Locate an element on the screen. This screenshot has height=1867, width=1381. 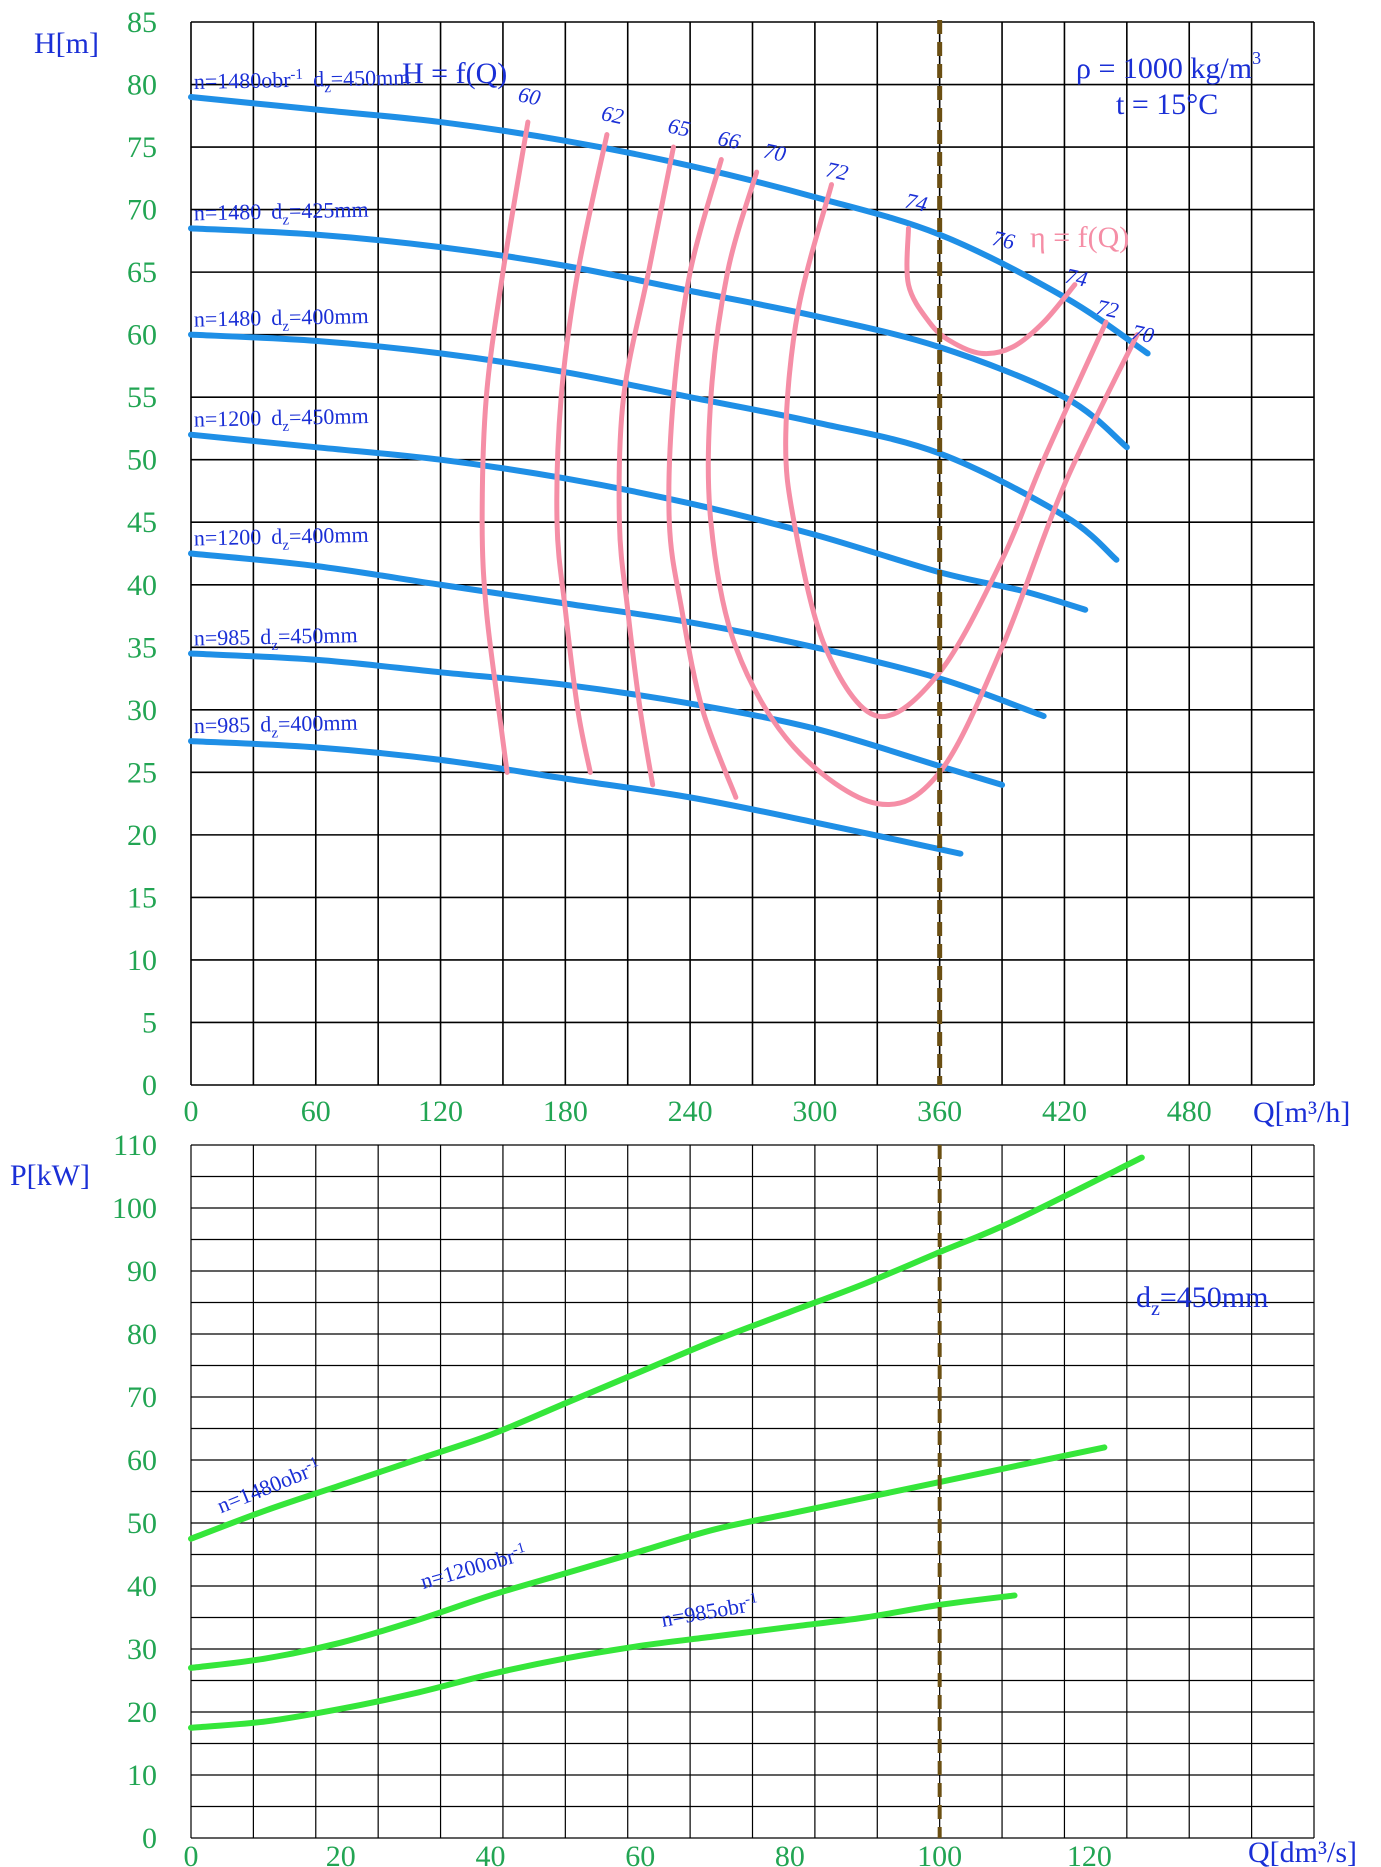
flow-dm3s-tick-label: 120 is located at coordinates (1089, 1853).